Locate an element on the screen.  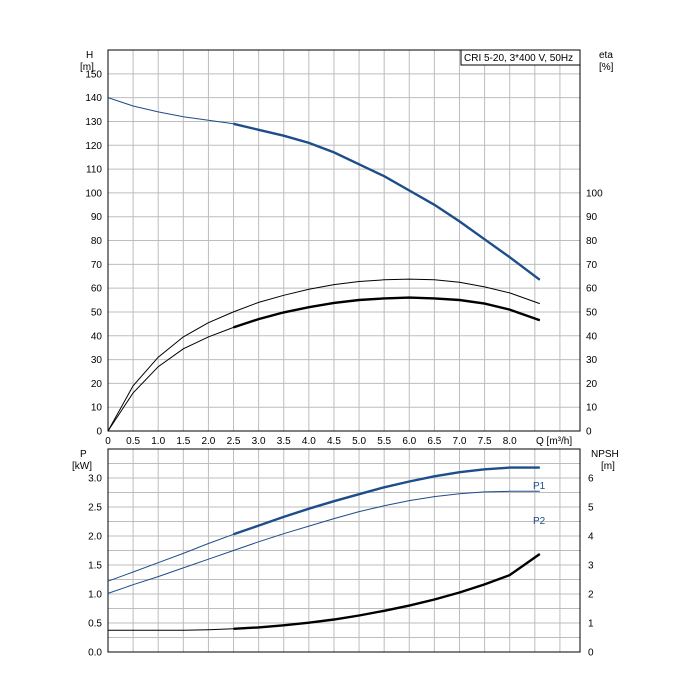
top-y-left-tick-label: 140 is located at coordinates (93, 98).